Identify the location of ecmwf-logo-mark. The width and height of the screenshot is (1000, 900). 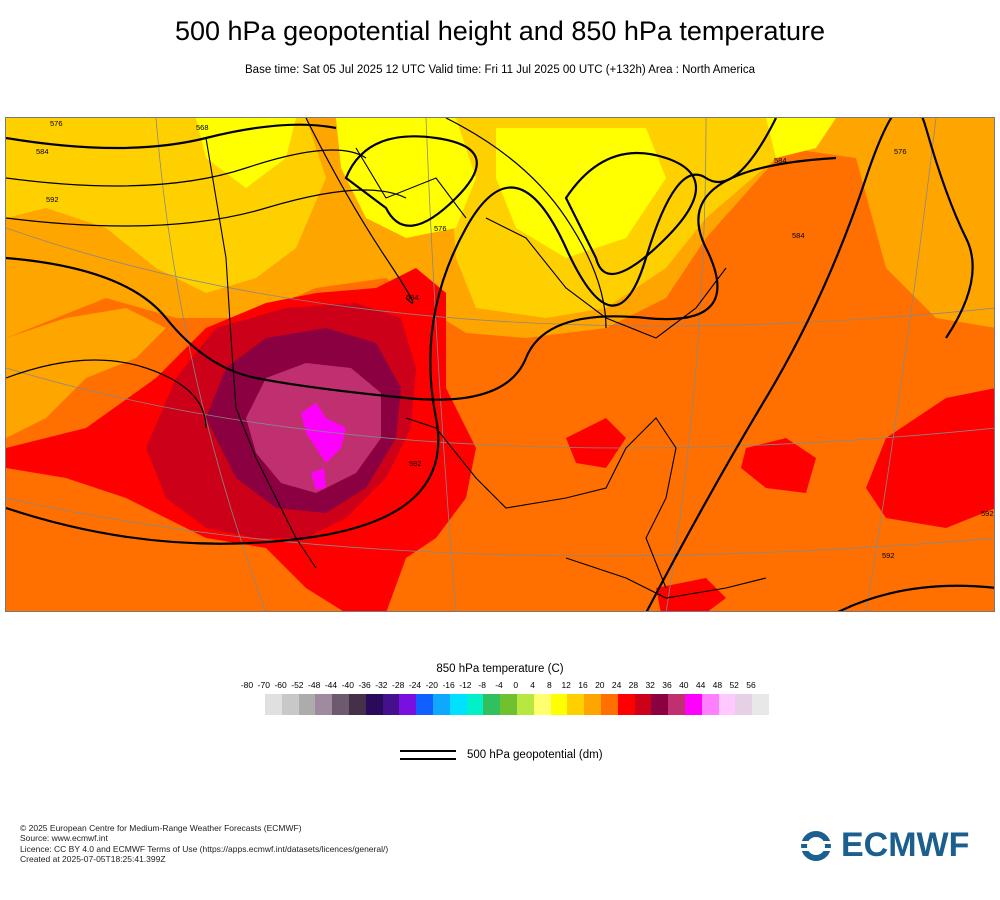
(816, 845).